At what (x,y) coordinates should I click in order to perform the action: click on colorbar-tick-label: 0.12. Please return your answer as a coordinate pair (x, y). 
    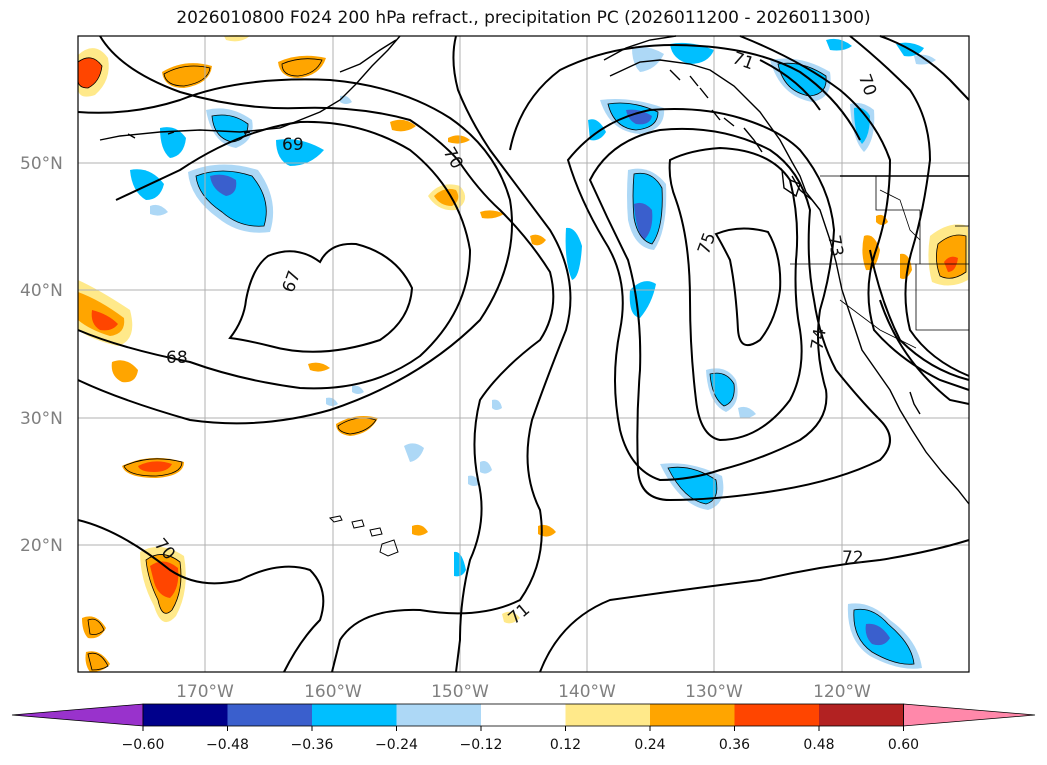
    Looking at the image, I should click on (565, 745).